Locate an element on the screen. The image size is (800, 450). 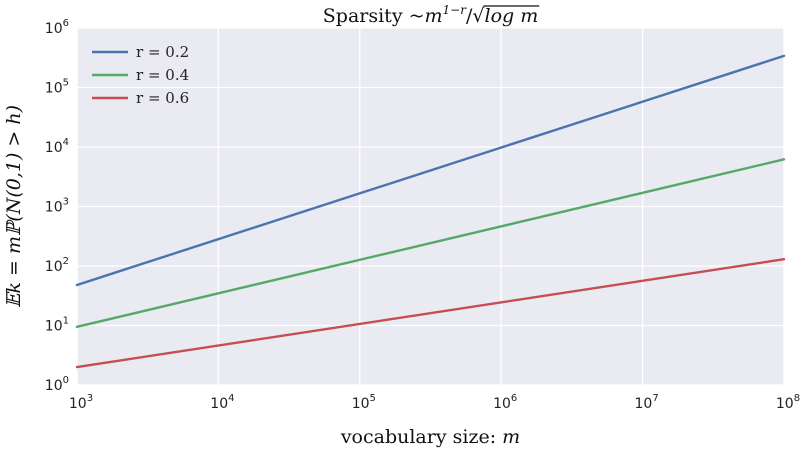
legend: r = 0.2 r = 0.4 r = 0.6 is located at coordinates (140, 75).